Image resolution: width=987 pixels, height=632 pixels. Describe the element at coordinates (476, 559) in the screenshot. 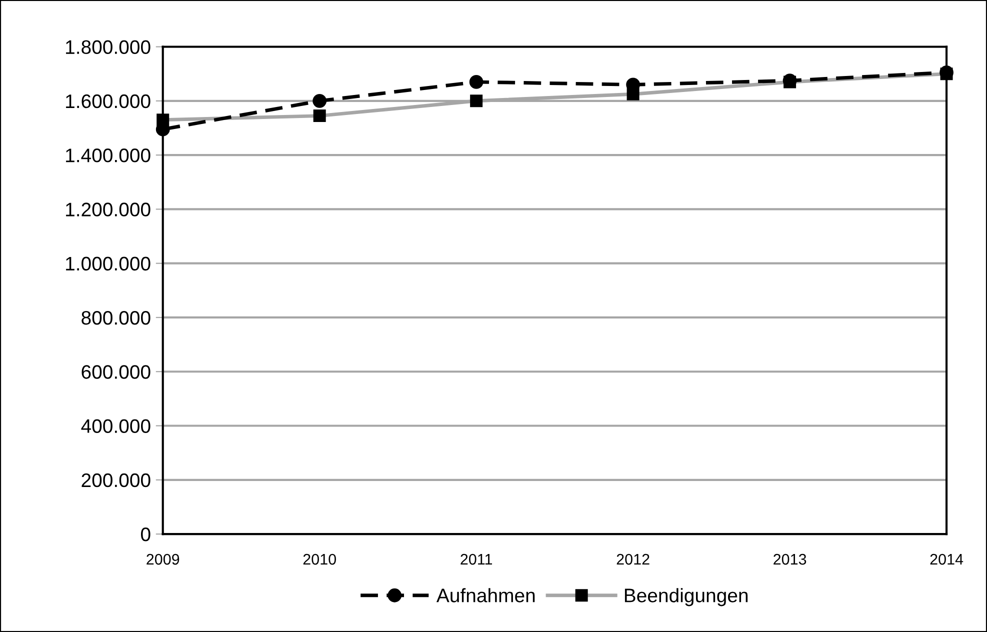

I see `x-tick-label: 2011` at that location.